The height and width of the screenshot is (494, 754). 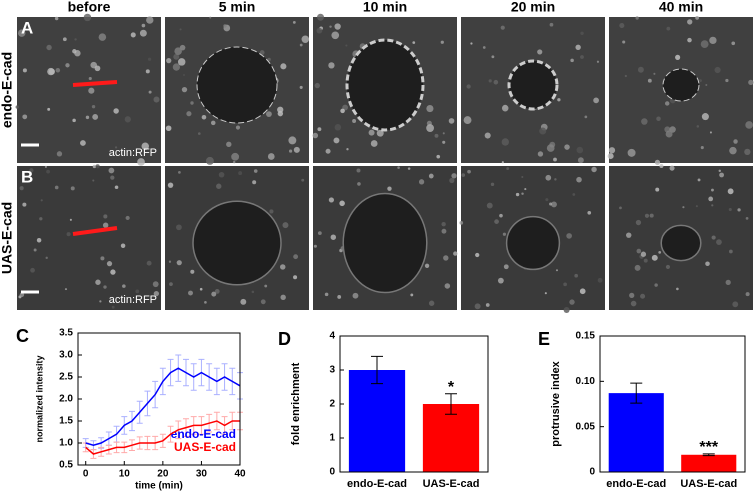 What do you see at coordinates (86, 474) in the screenshot?
I see `x-tick-label: 0` at bounding box center [86, 474].